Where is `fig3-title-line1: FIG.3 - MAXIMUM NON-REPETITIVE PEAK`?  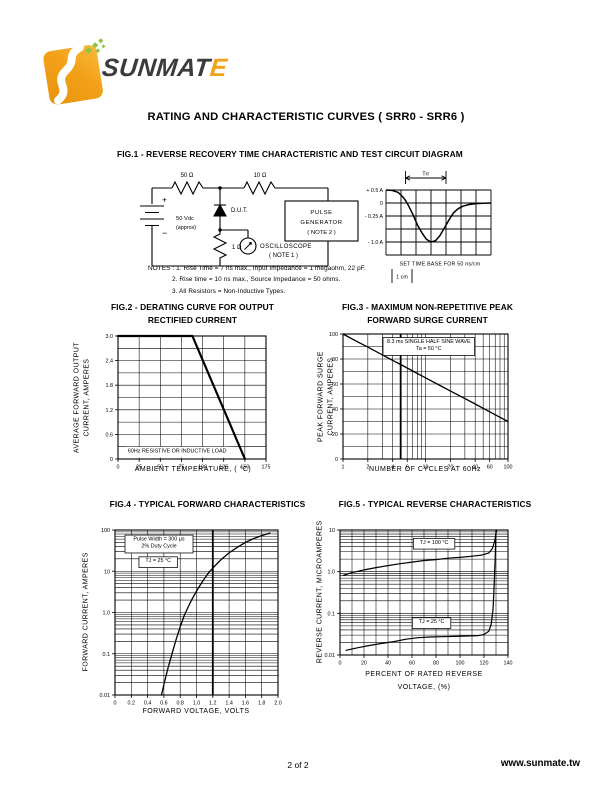
fig3-title-line1: FIG.3 - MAXIMUM NON-REPETITIVE PEAK is located at coordinates (427, 307).